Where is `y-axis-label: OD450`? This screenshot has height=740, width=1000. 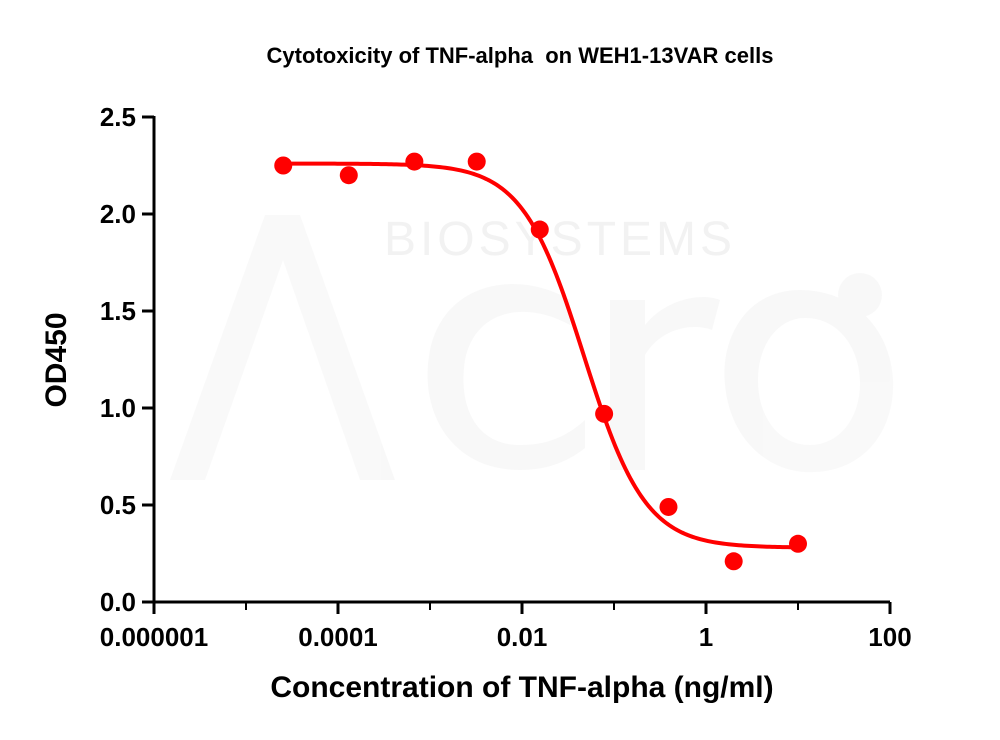 y-axis-label: OD450 is located at coordinates (56, 359).